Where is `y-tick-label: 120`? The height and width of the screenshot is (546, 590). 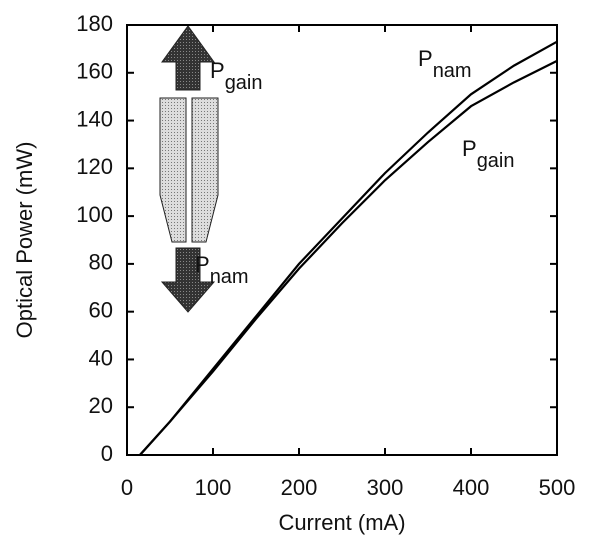 y-tick-label: 120 is located at coordinates (94, 166).